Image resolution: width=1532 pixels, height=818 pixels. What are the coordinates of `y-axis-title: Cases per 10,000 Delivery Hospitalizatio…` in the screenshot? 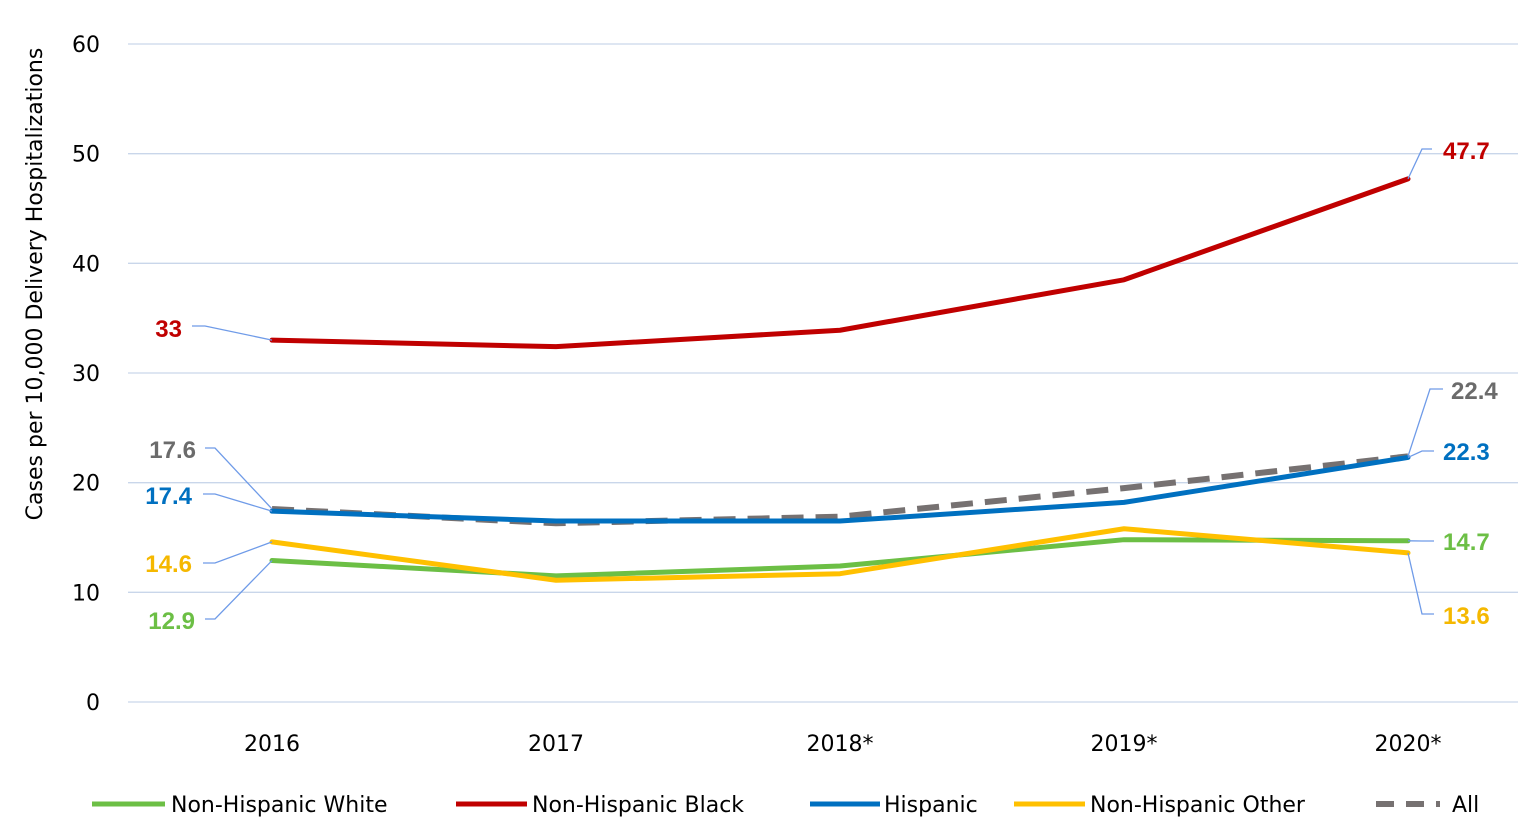 It's located at (35, 284).